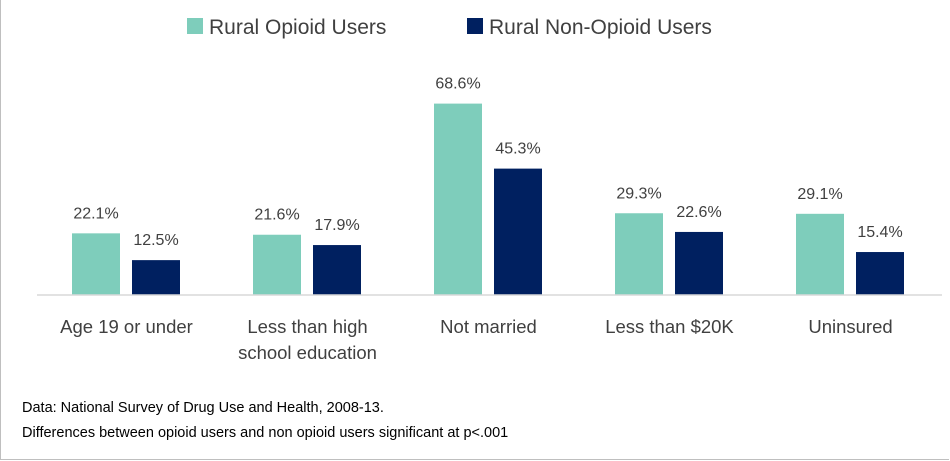  Describe the element at coordinates (336, 225) in the screenshot. I see `value-label-non-opioid-1: 17.9%` at that location.